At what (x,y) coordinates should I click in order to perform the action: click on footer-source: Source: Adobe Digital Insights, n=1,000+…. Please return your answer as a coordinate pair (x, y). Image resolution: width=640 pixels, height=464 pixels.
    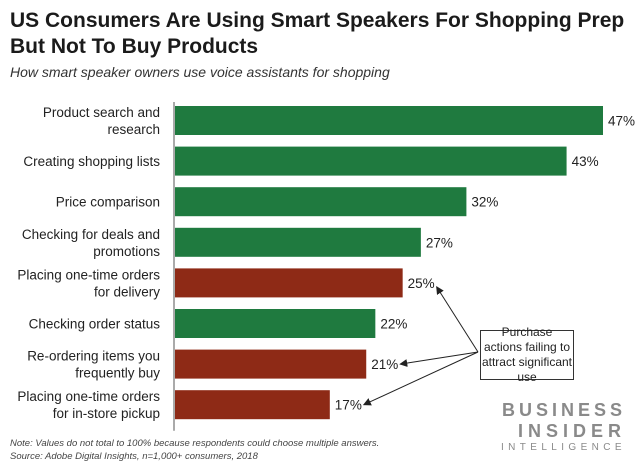
    Looking at the image, I should click on (134, 456).